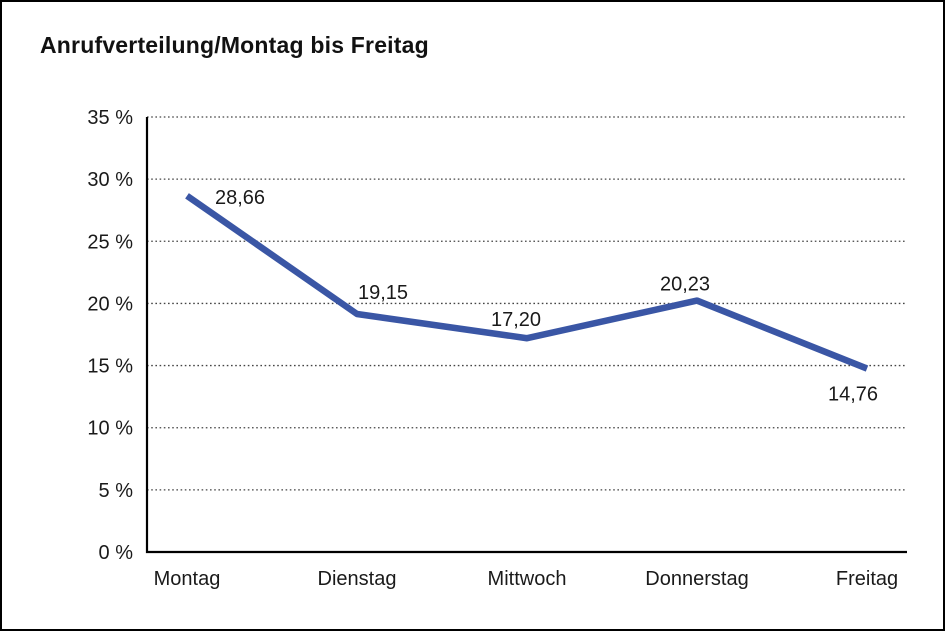 The width and height of the screenshot is (945, 631). I want to click on data-label: 28,66, so click(240, 198).